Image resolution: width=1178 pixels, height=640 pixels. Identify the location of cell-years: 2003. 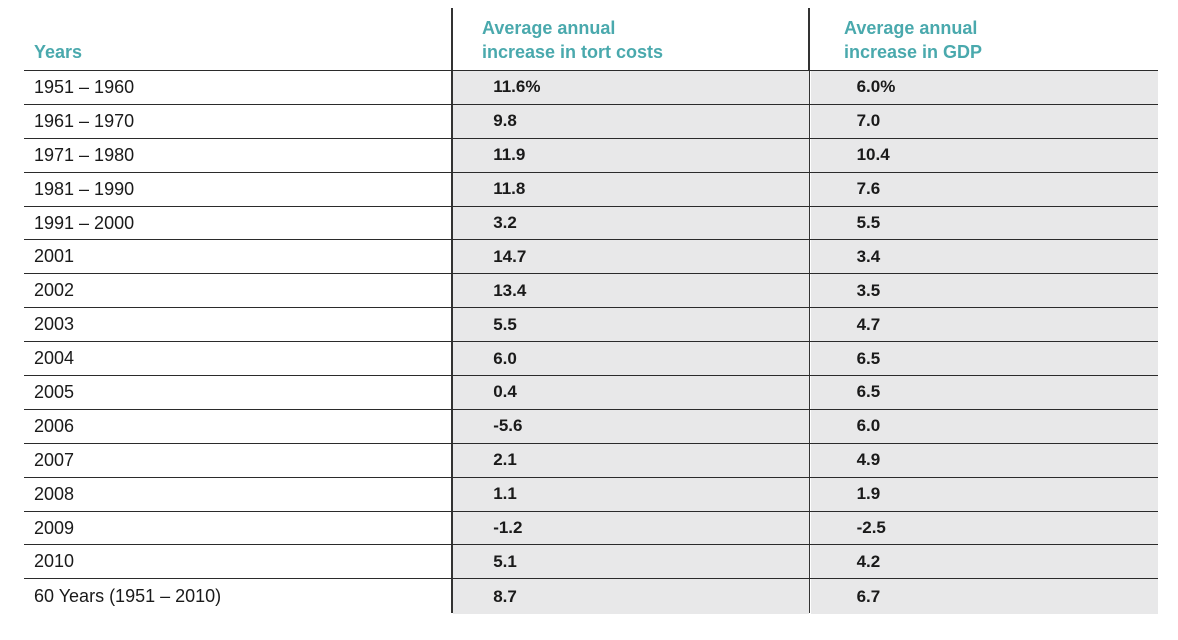
(54, 324).